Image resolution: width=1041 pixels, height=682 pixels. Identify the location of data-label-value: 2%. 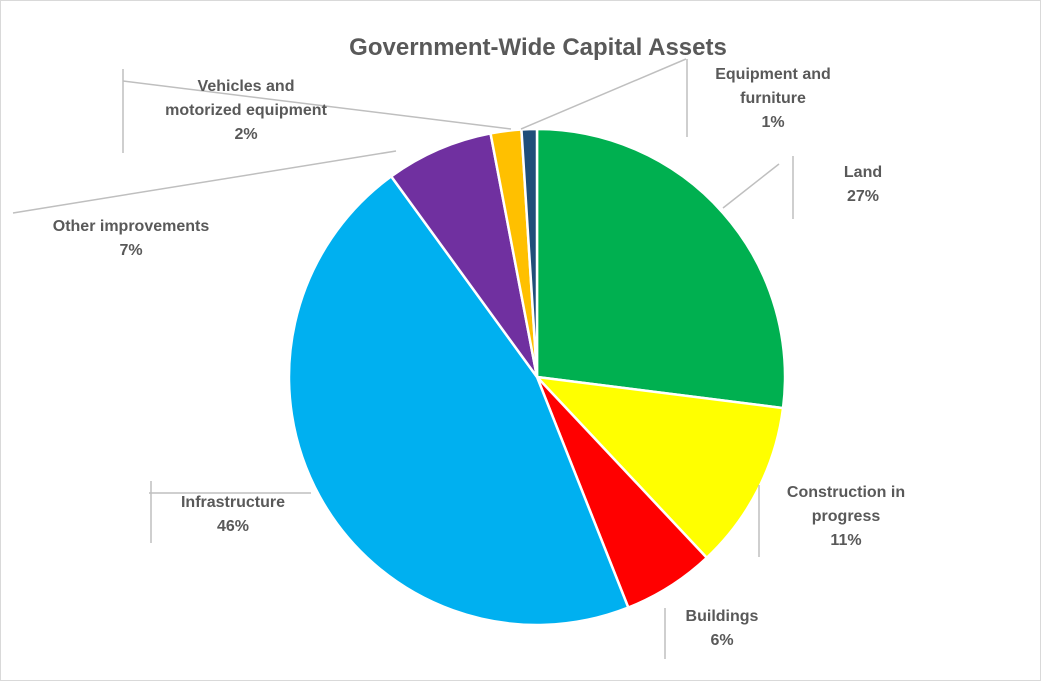
(245, 134).